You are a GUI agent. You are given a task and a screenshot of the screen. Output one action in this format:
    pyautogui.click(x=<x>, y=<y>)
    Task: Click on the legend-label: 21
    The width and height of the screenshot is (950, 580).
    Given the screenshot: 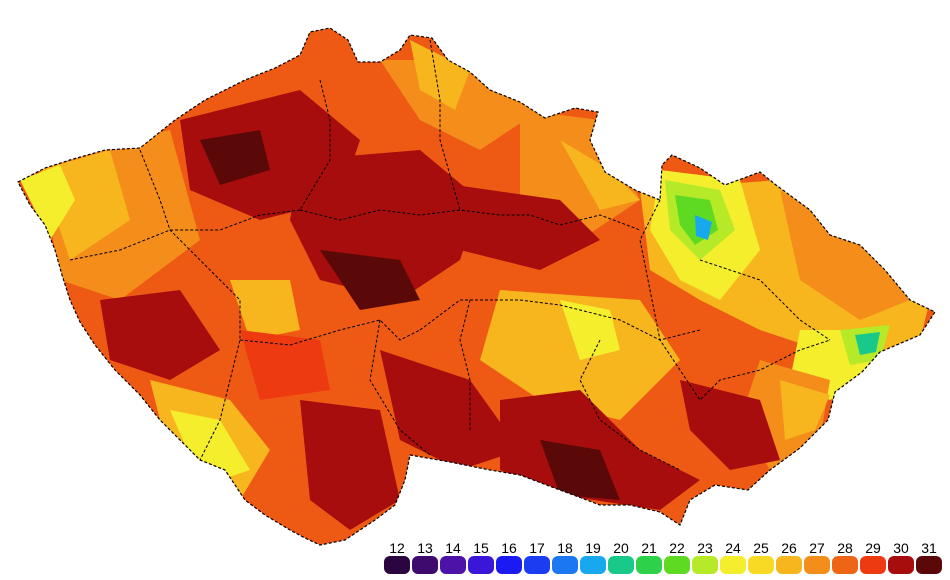 What is the action you would take?
    pyautogui.click(x=649, y=548)
    